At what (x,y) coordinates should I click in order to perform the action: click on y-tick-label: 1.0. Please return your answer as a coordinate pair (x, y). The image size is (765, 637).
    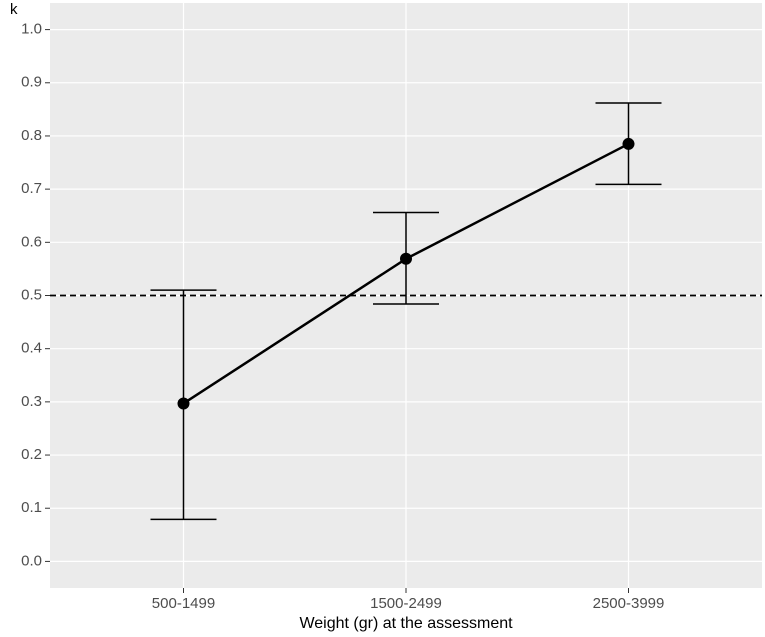
    Looking at the image, I should click on (31, 29).